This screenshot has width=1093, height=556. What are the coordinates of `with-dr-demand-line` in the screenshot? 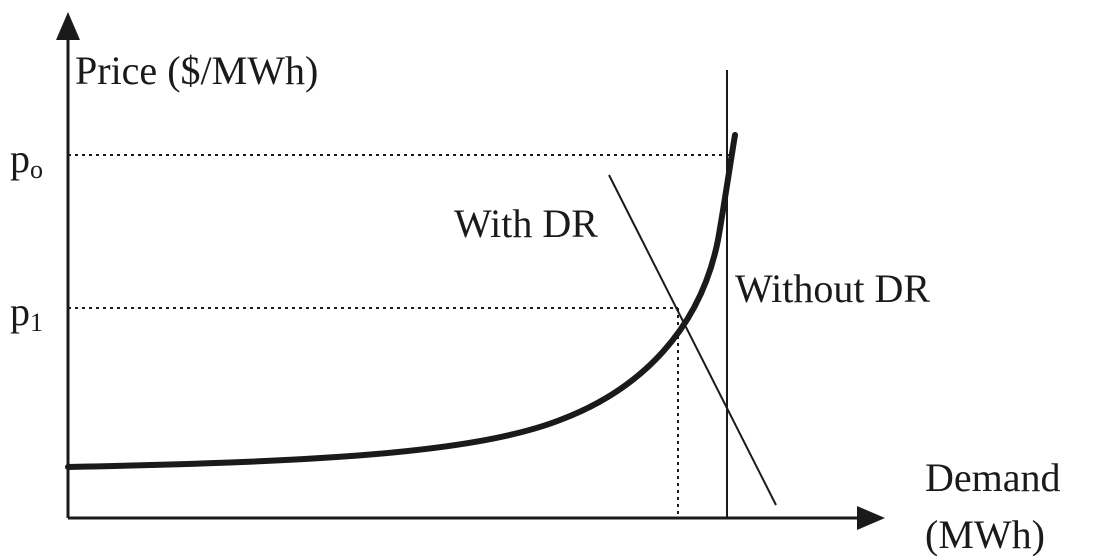 It's located at (692, 340).